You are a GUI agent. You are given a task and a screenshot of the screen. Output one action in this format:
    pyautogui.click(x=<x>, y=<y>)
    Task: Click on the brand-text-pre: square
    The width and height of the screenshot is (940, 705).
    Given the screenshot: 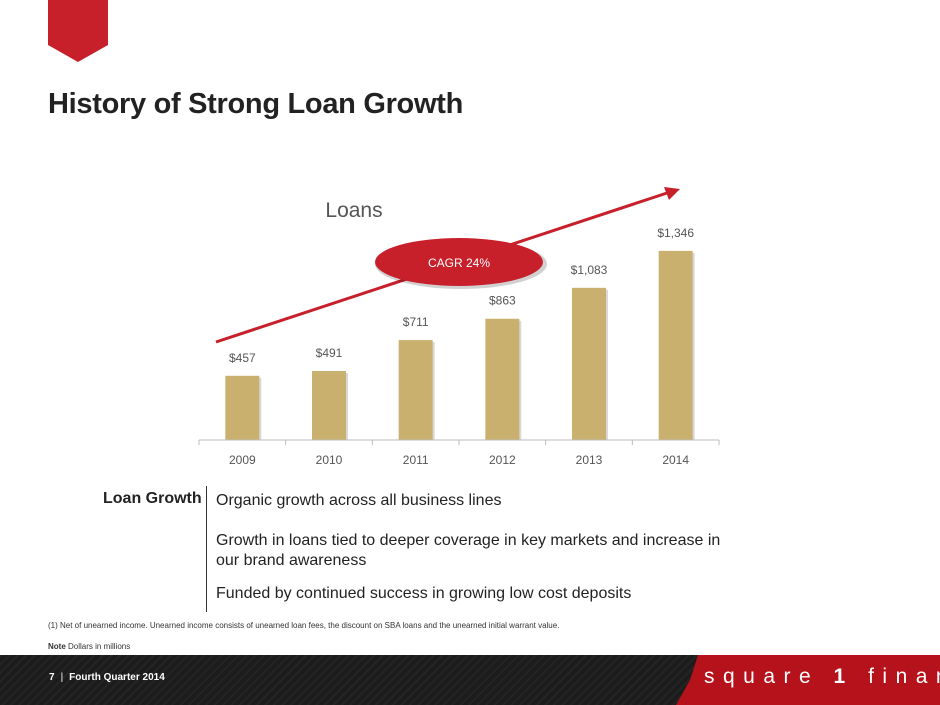 What is the action you would take?
    pyautogui.click(x=769, y=676)
    